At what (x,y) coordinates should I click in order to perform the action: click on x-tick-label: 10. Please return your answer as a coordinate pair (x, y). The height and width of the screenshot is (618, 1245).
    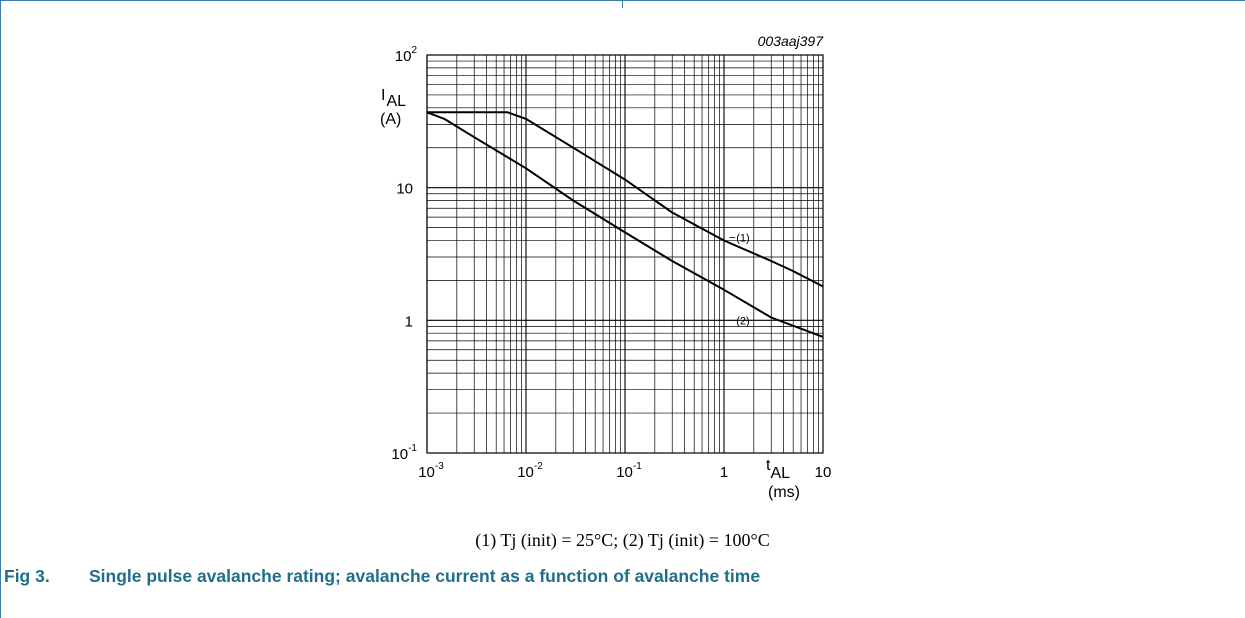
    Looking at the image, I should click on (823, 472).